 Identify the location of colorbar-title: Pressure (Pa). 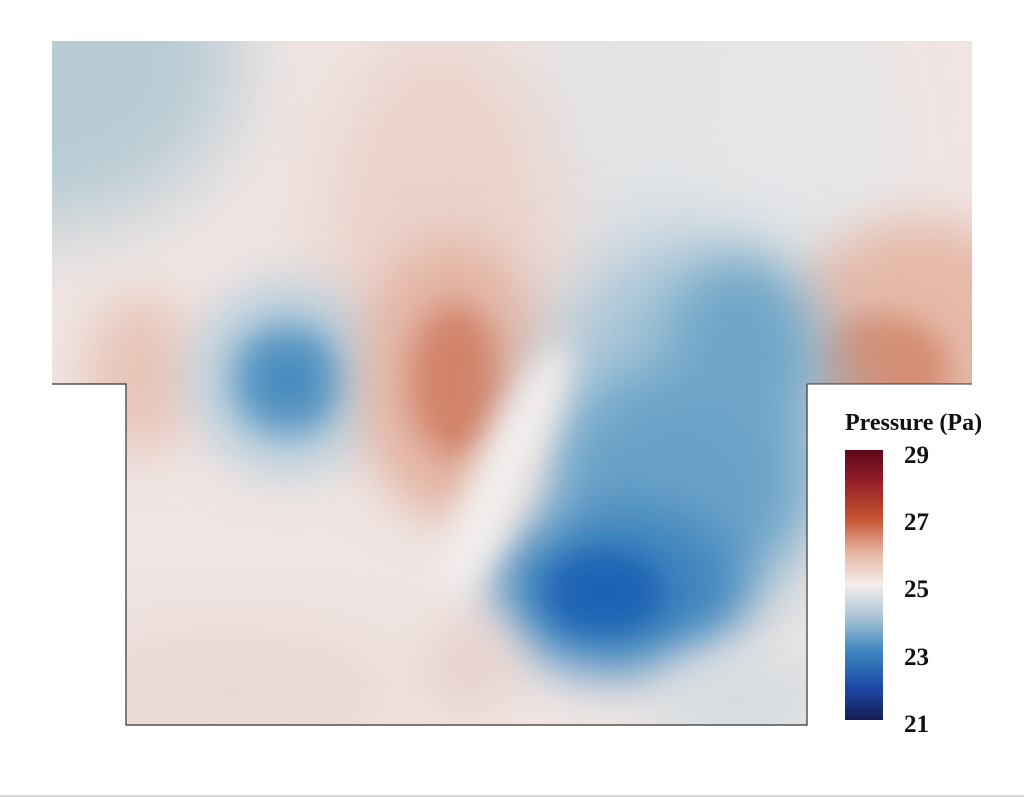
(914, 423).